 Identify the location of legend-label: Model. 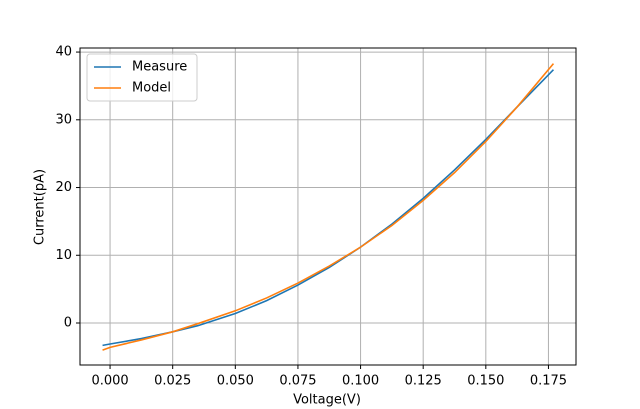
(151, 88).